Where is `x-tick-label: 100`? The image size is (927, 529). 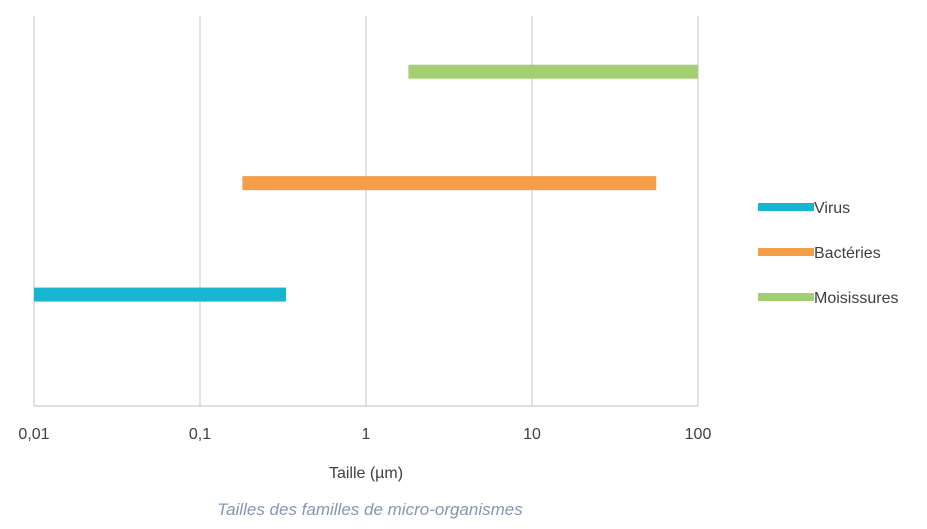
x-tick-label: 100 is located at coordinates (698, 434).